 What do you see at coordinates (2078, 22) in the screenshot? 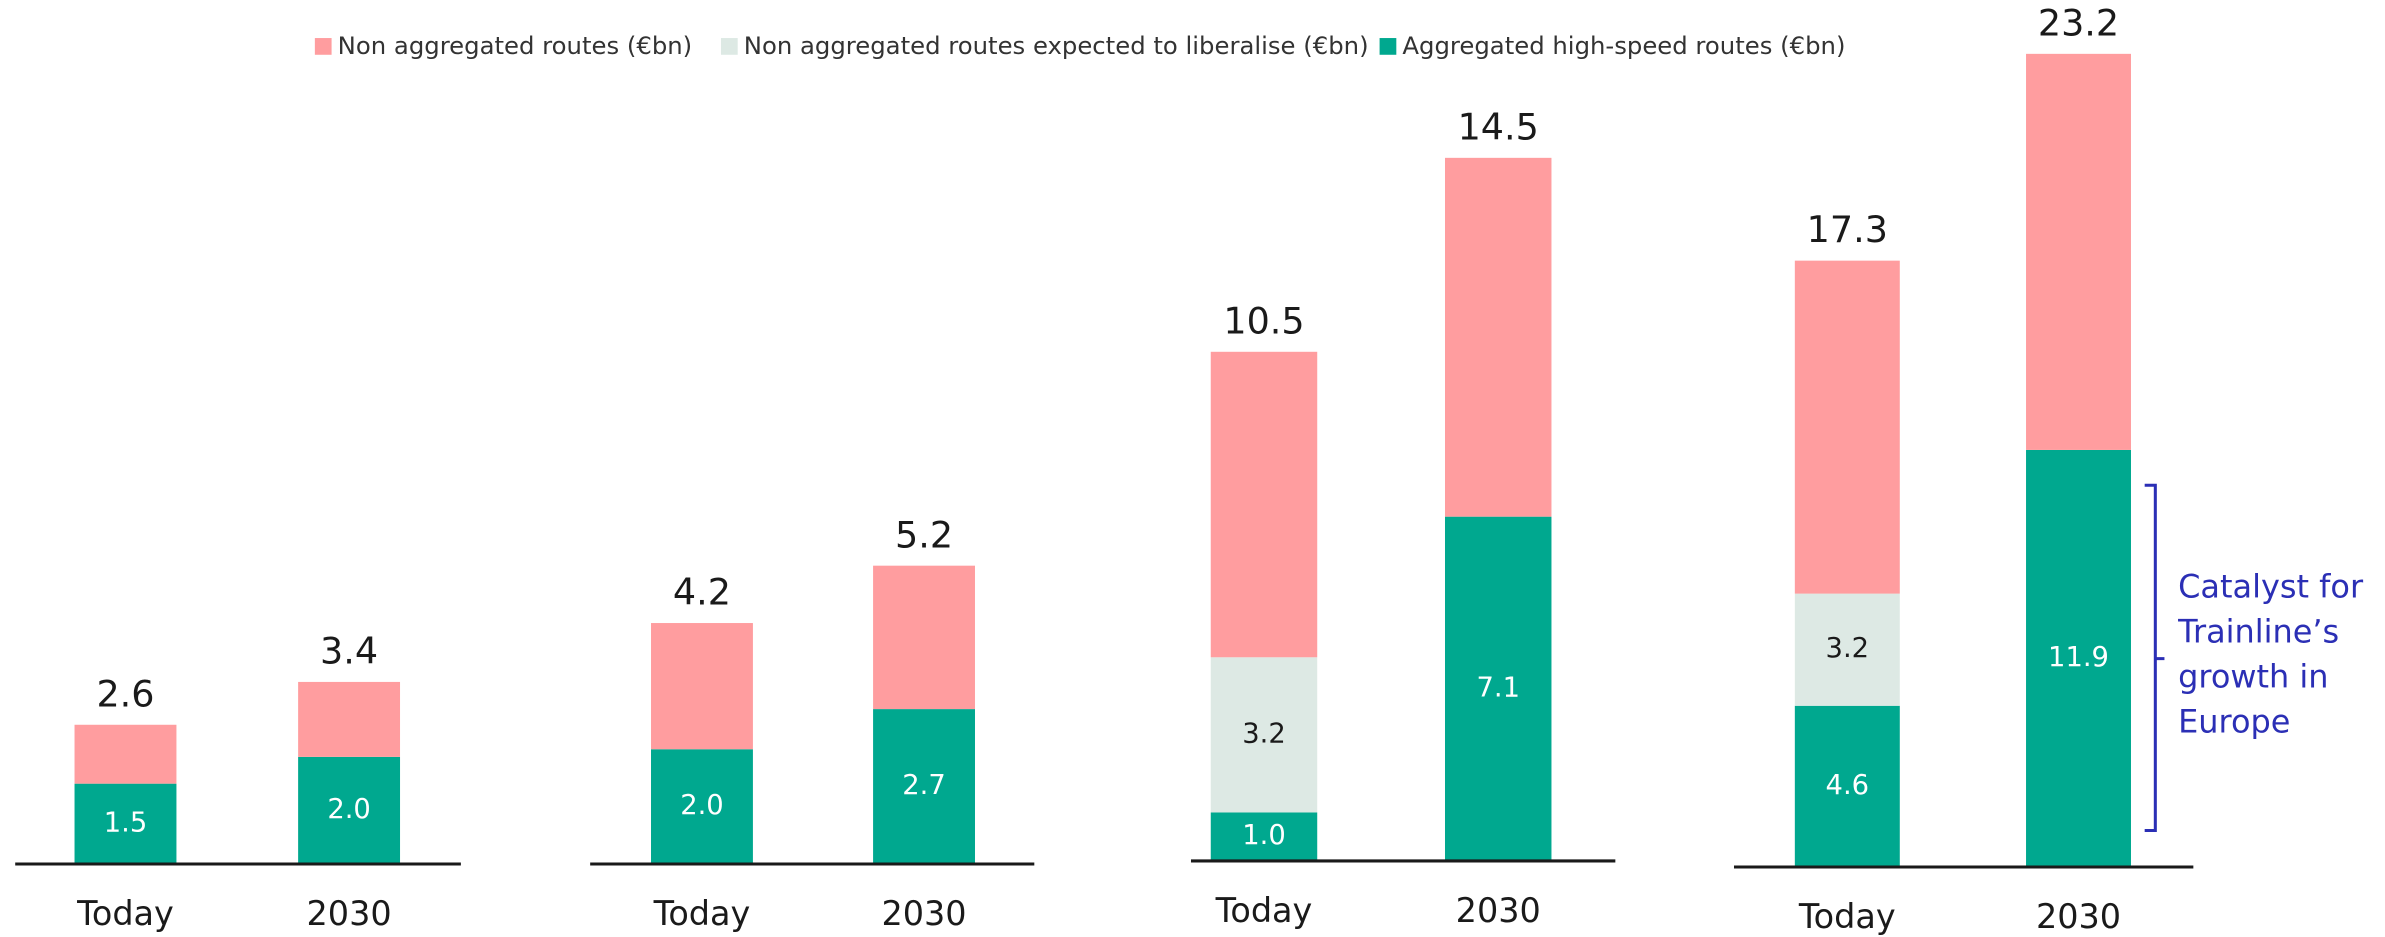
I see `total-label: 23.2` at bounding box center [2078, 22].